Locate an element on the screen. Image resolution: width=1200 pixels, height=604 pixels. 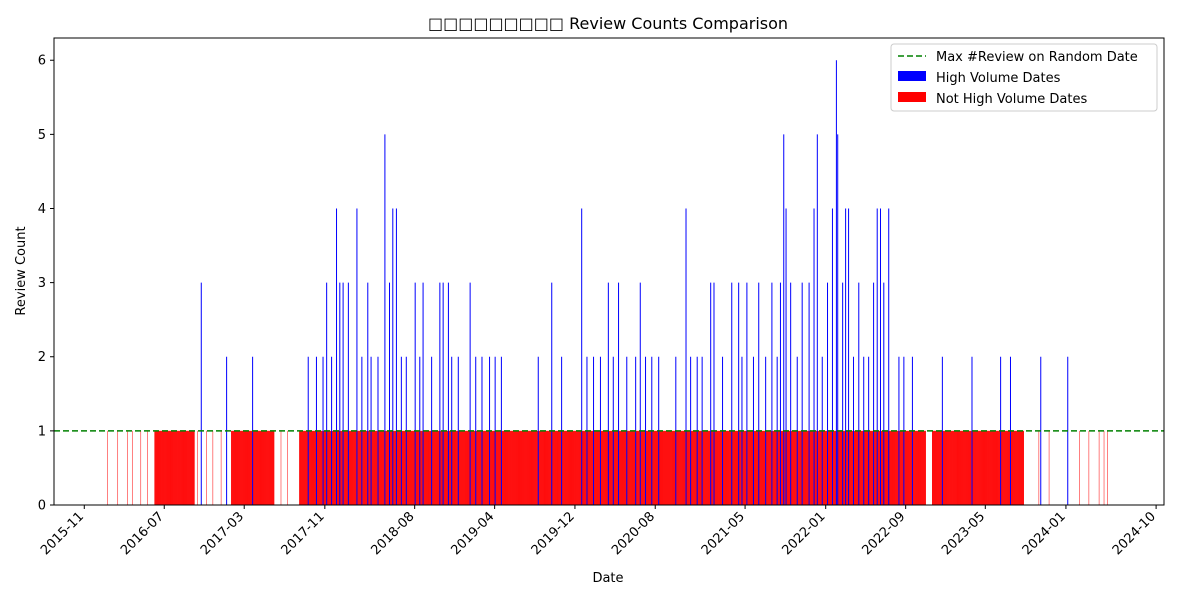
x-axis-label: Date is located at coordinates (607, 578).